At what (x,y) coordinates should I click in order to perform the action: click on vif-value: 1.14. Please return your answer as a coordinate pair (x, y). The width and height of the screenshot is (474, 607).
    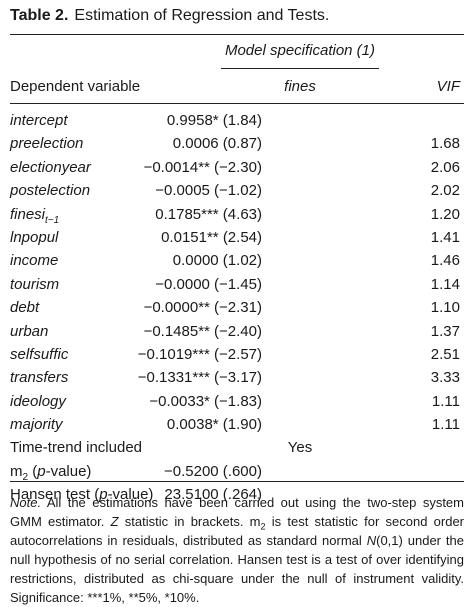
    Looking at the image, I should click on (445, 284).